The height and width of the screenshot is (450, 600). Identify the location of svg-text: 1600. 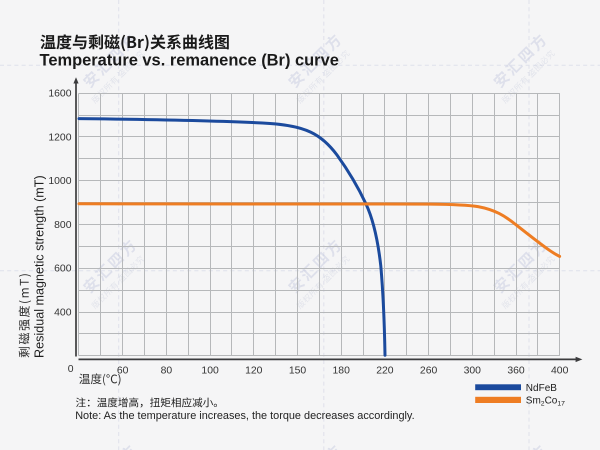
(59, 94).